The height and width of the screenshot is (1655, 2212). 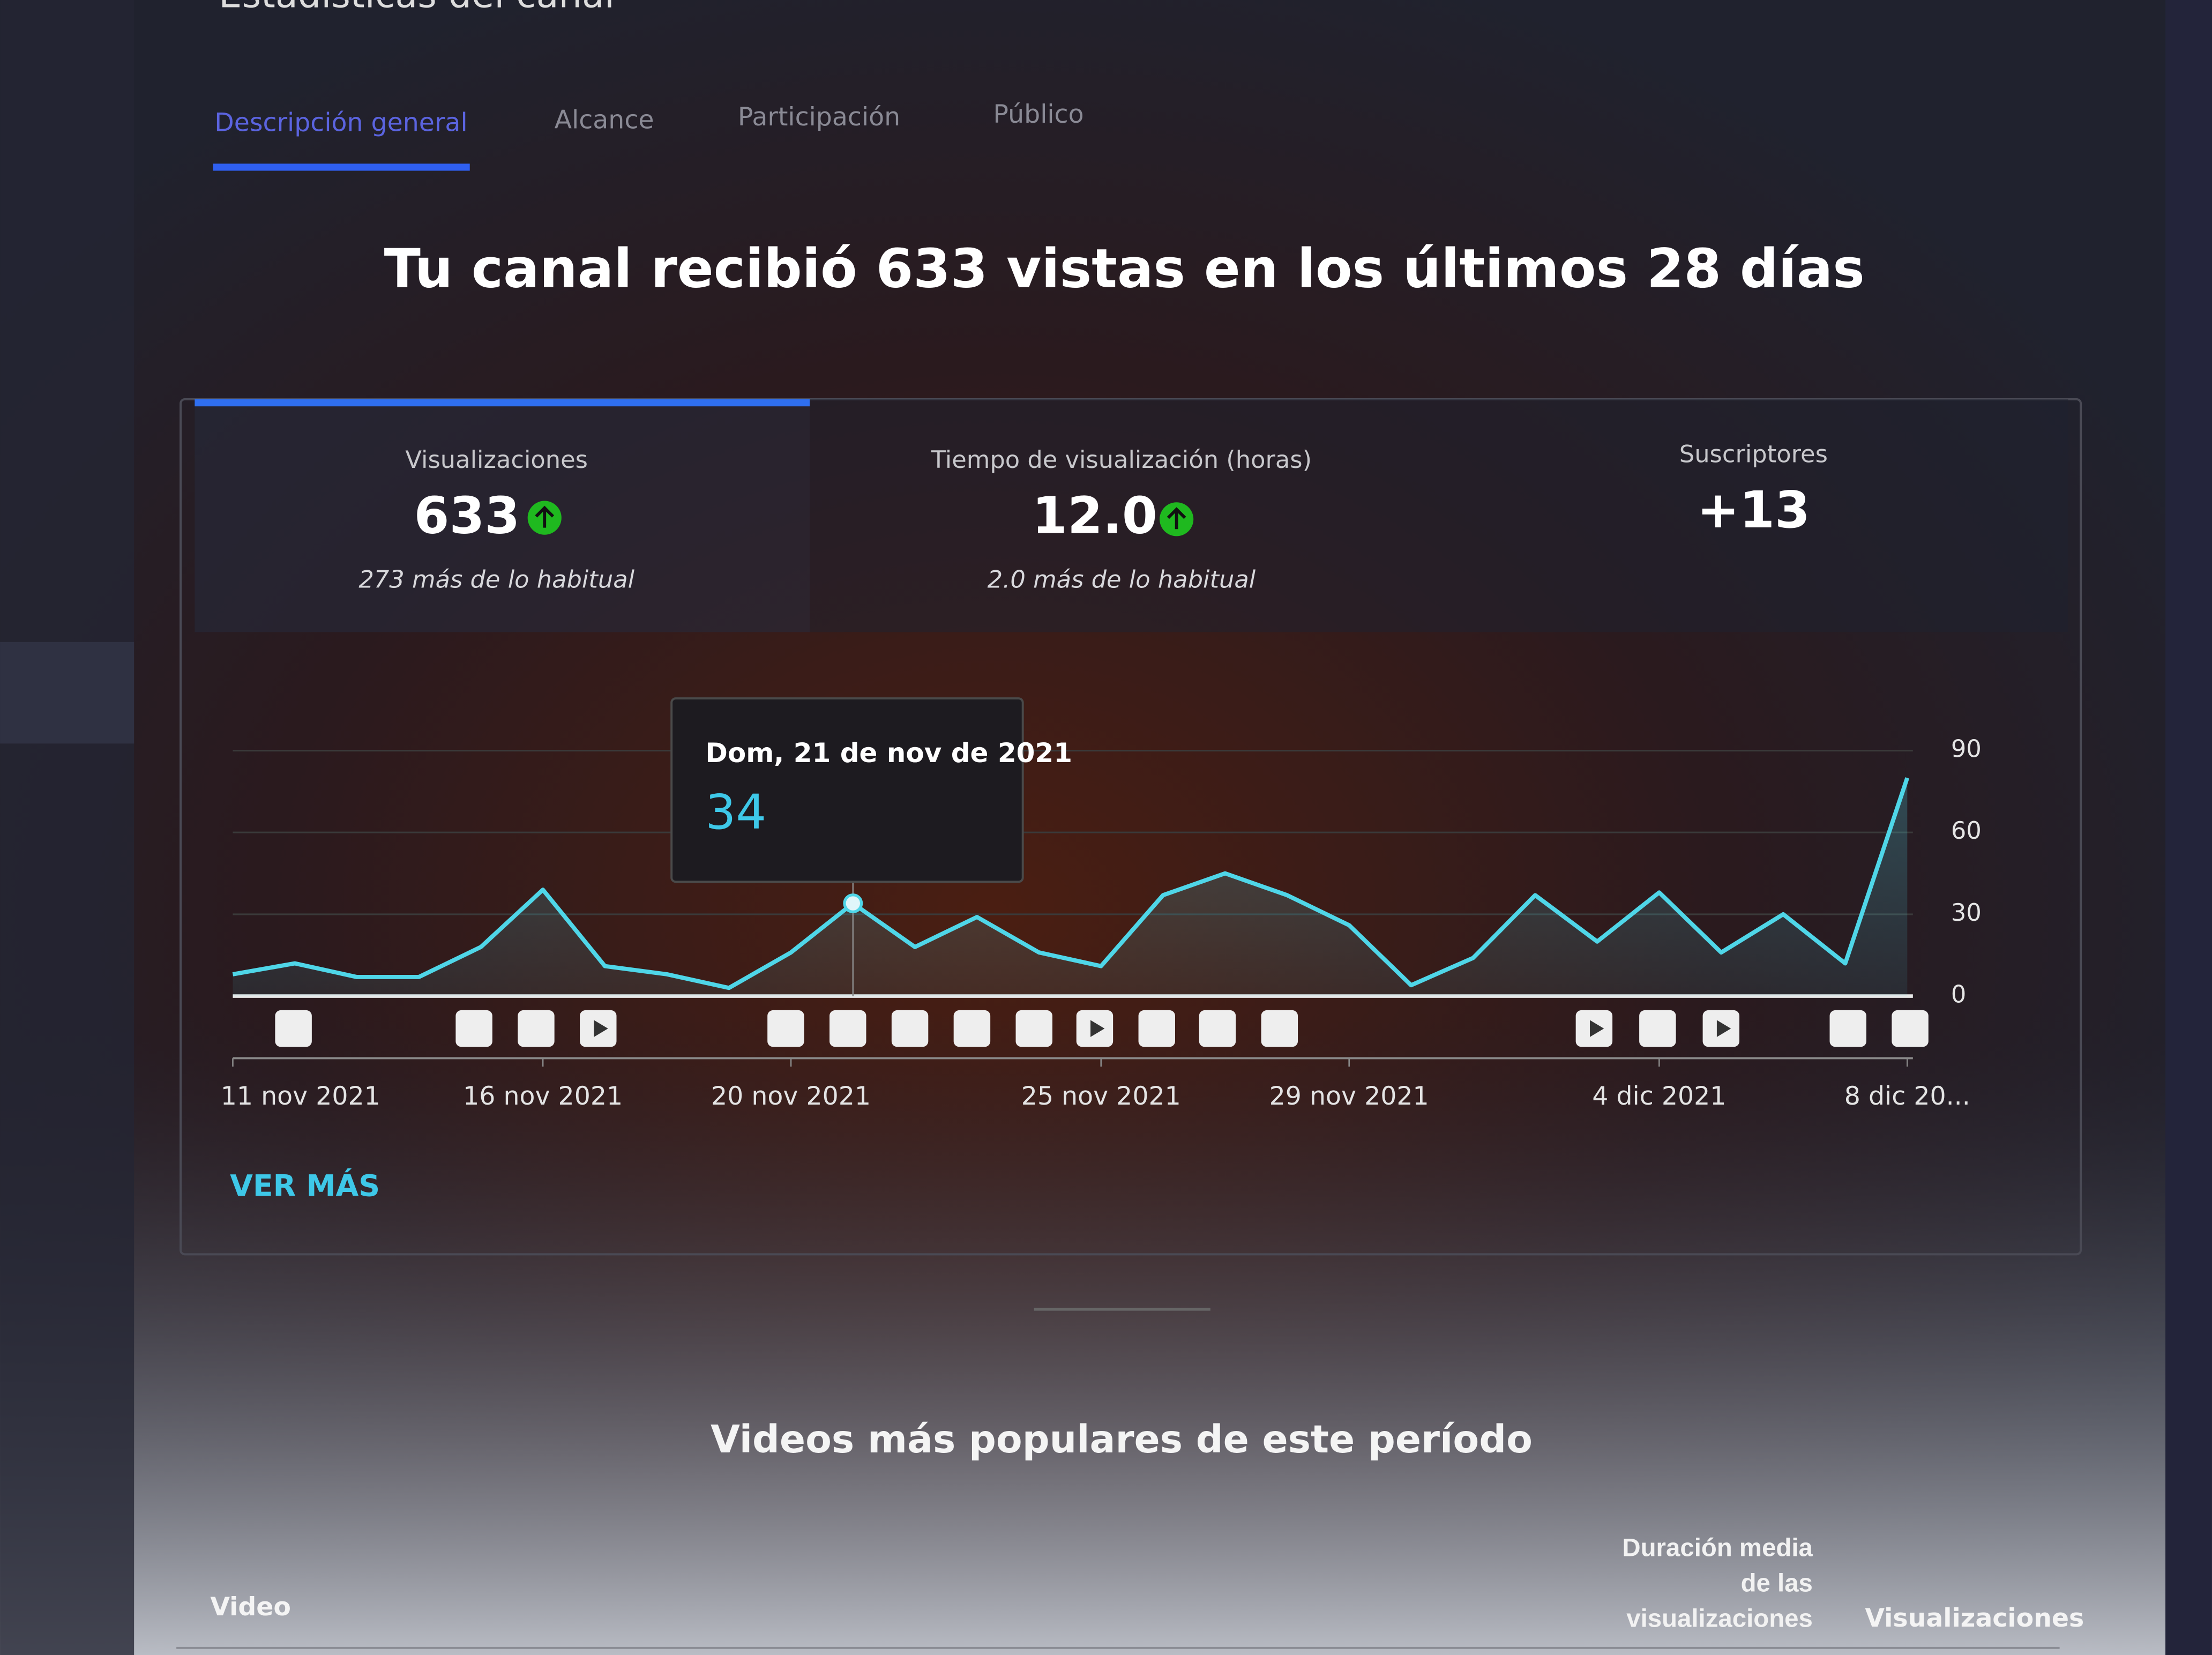 I want to click on metric: Suscriptores +13, so click(x=1753, y=489).